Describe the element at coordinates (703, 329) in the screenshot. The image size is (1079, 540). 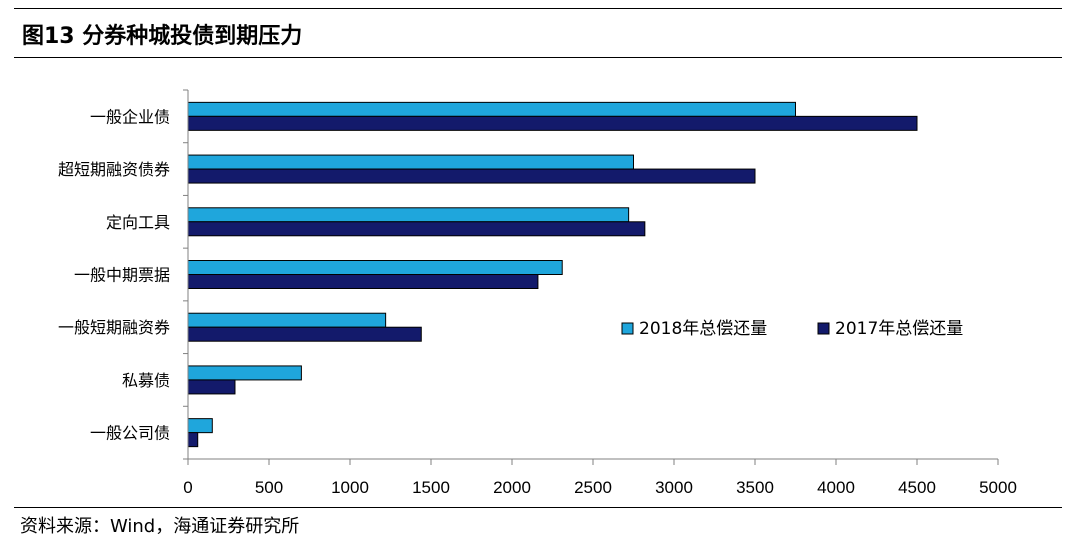
I see `legend-label: 2018年总偿还量` at that location.